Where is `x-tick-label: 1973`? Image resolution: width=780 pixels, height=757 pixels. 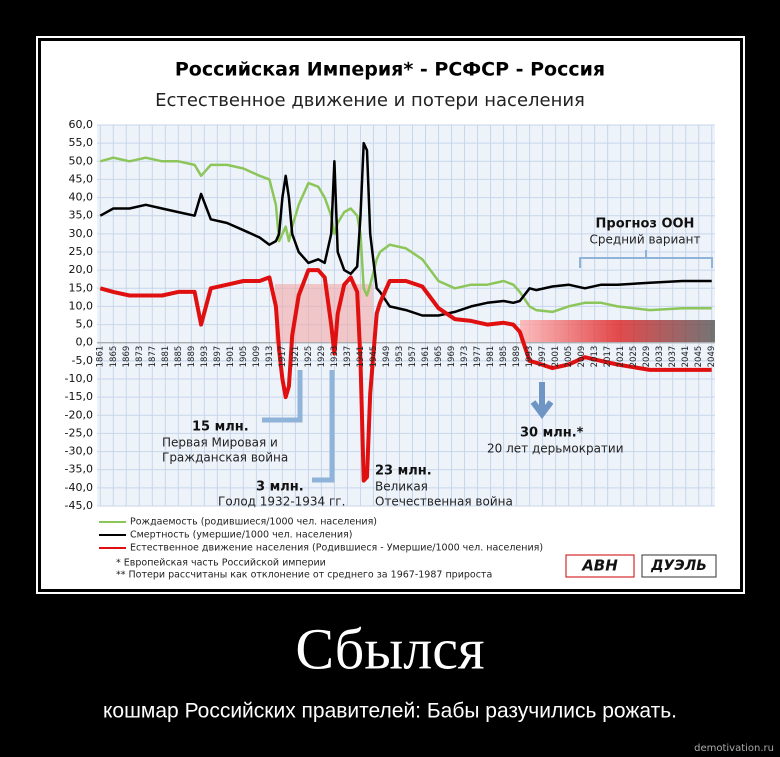 x-tick-label: 1973 is located at coordinates (465, 357).